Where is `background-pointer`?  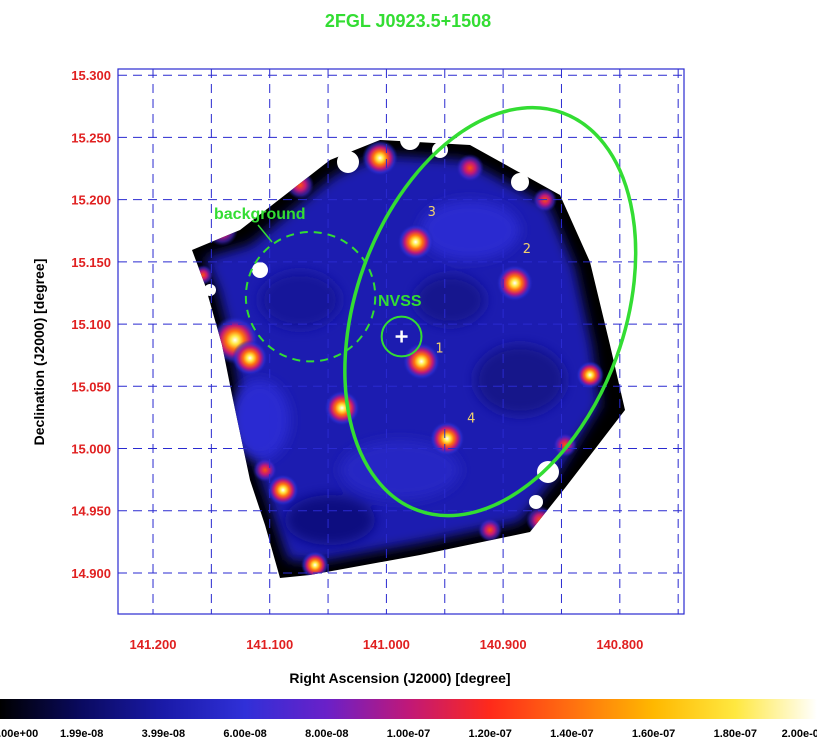
background-pointer is located at coordinates (265, 233).